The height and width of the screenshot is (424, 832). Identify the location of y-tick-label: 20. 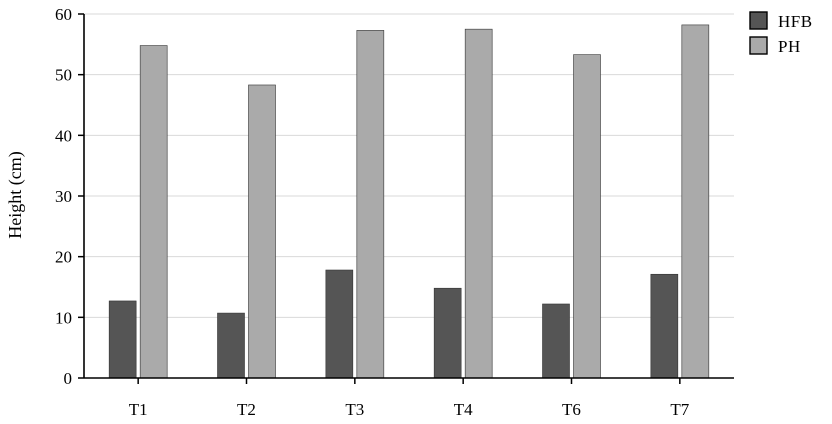
(63, 257).